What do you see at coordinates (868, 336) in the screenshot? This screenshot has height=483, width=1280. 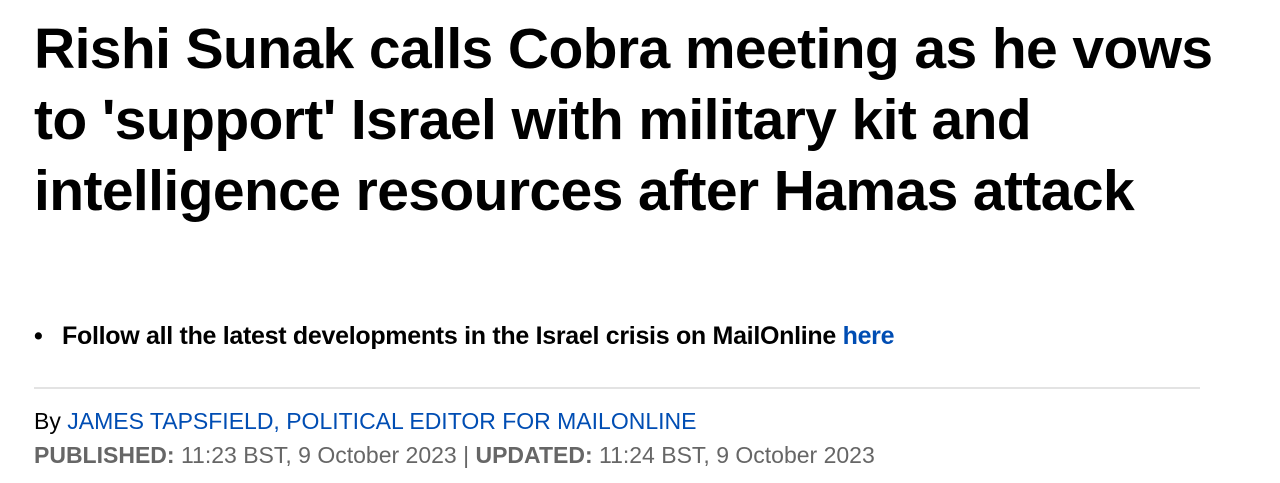 I see `here-link: here` at bounding box center [868, 336].